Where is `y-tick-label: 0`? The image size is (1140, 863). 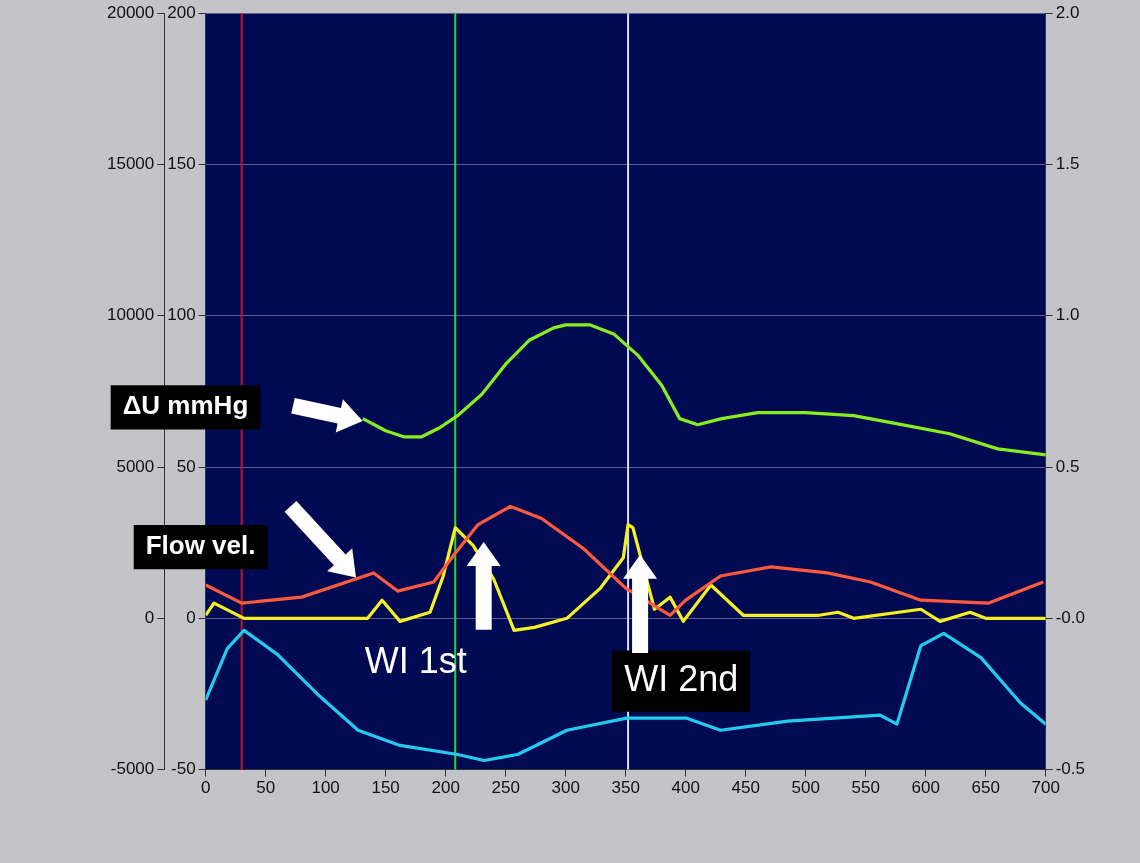 y-tick-label: 0 is located at coordinates (191, 618).